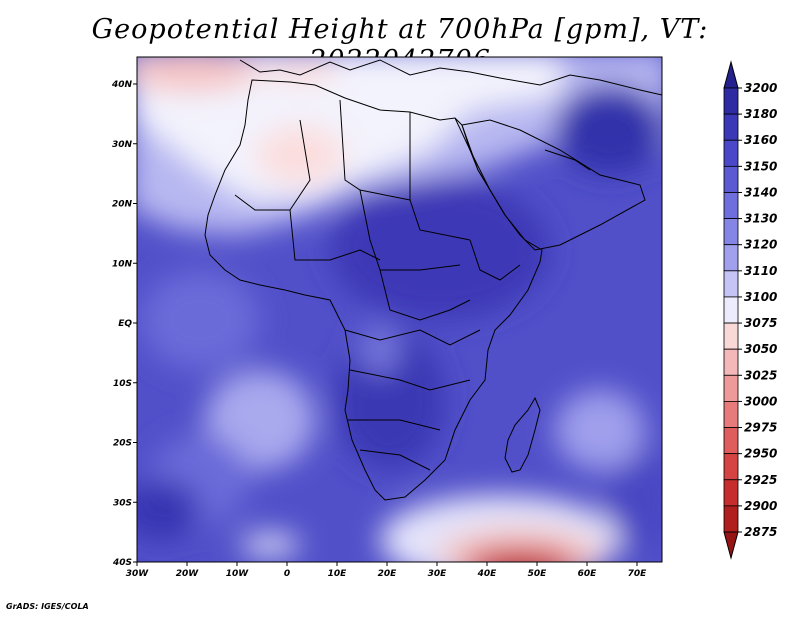  Describe the element at coordinates (238, 574) in the screenshot. I see `lon-tick-label: 10W` at that location.